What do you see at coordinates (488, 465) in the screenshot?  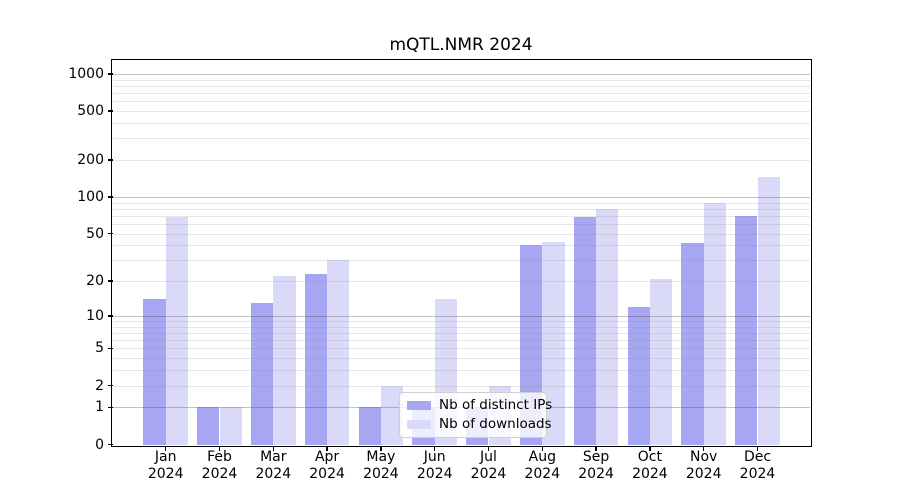 I see `x-tick-label: Jul 2024` at bounding box center [488, 465].